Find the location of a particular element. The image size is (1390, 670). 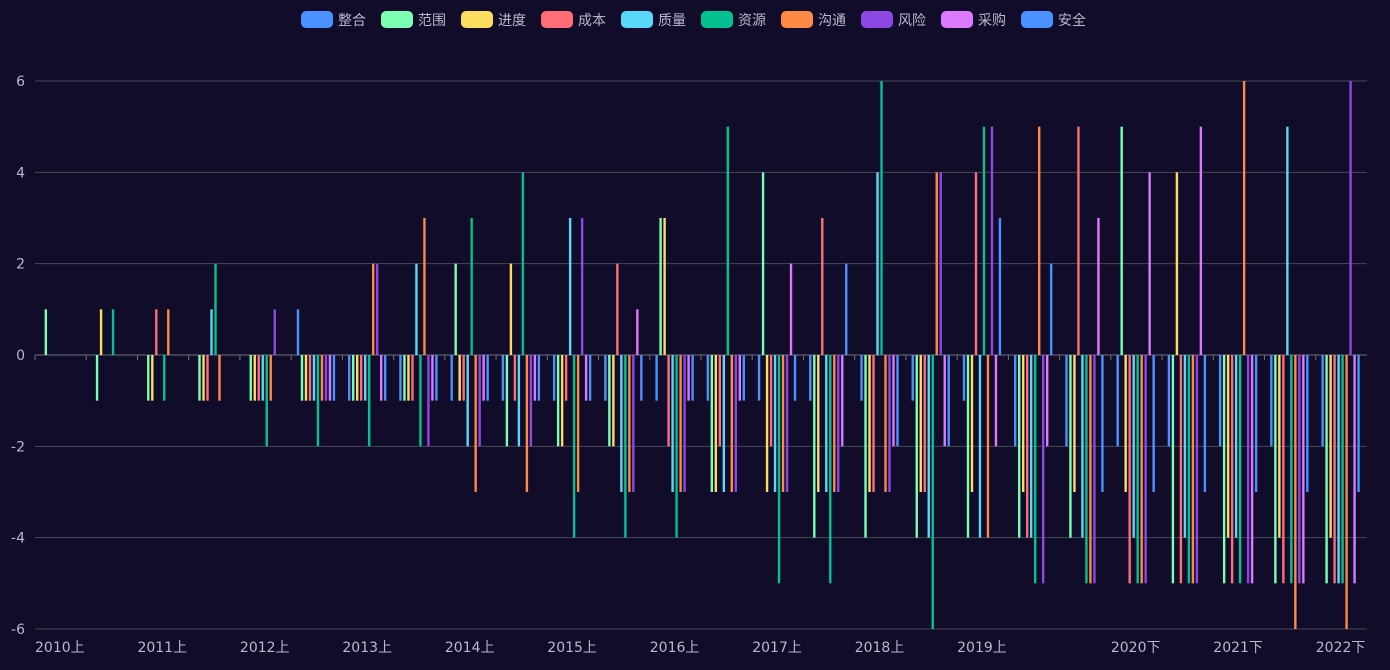

legend-item: 沟通 is located at coordinates (813, 20).